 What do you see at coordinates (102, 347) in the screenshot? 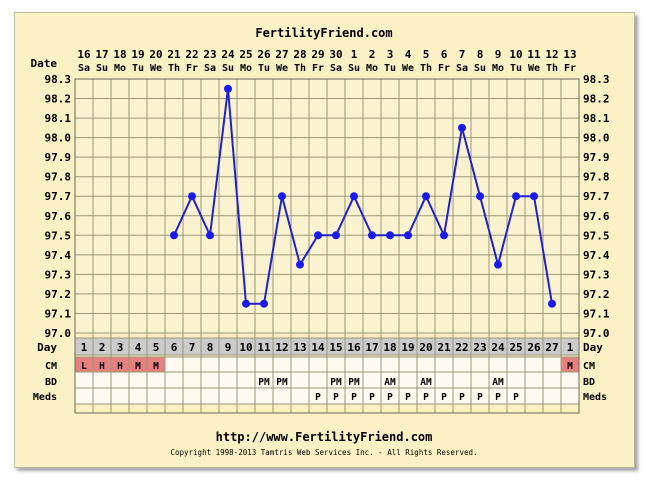
I see `cycle-day-label: 2` at bounding box center [102, 347].